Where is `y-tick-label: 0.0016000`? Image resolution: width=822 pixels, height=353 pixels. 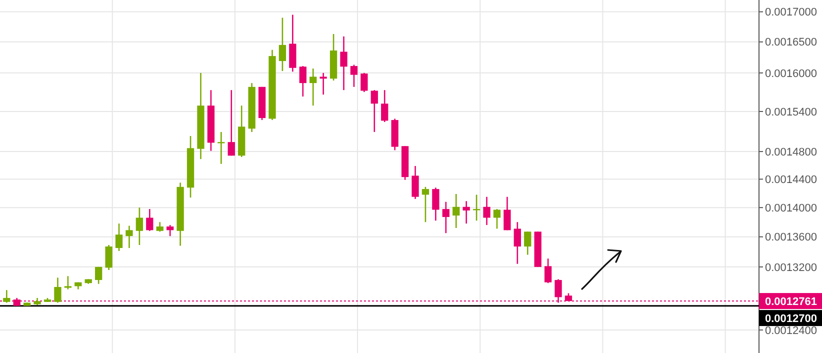
y-tick-label: 0.0016000 is located at coordinates (791, 74).